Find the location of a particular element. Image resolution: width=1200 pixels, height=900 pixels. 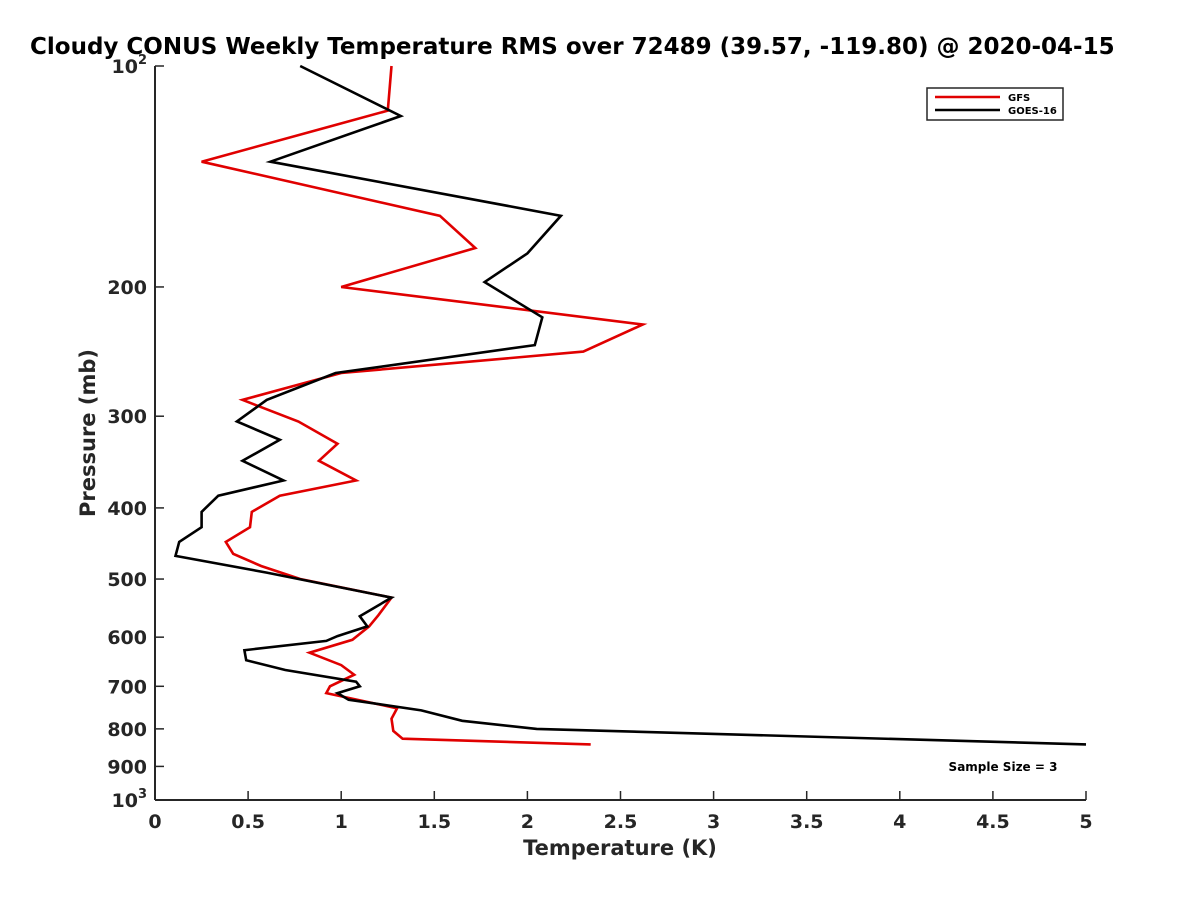

x-tick-label: 3.5 is located at coordinates (807, 822).